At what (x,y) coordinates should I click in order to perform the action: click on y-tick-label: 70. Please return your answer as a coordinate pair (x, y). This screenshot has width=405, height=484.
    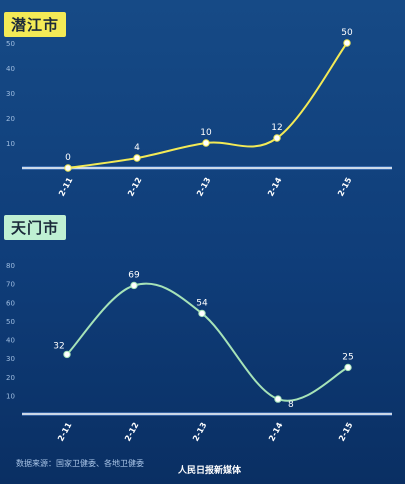
    Looking at the image, I should click on (10, 285).